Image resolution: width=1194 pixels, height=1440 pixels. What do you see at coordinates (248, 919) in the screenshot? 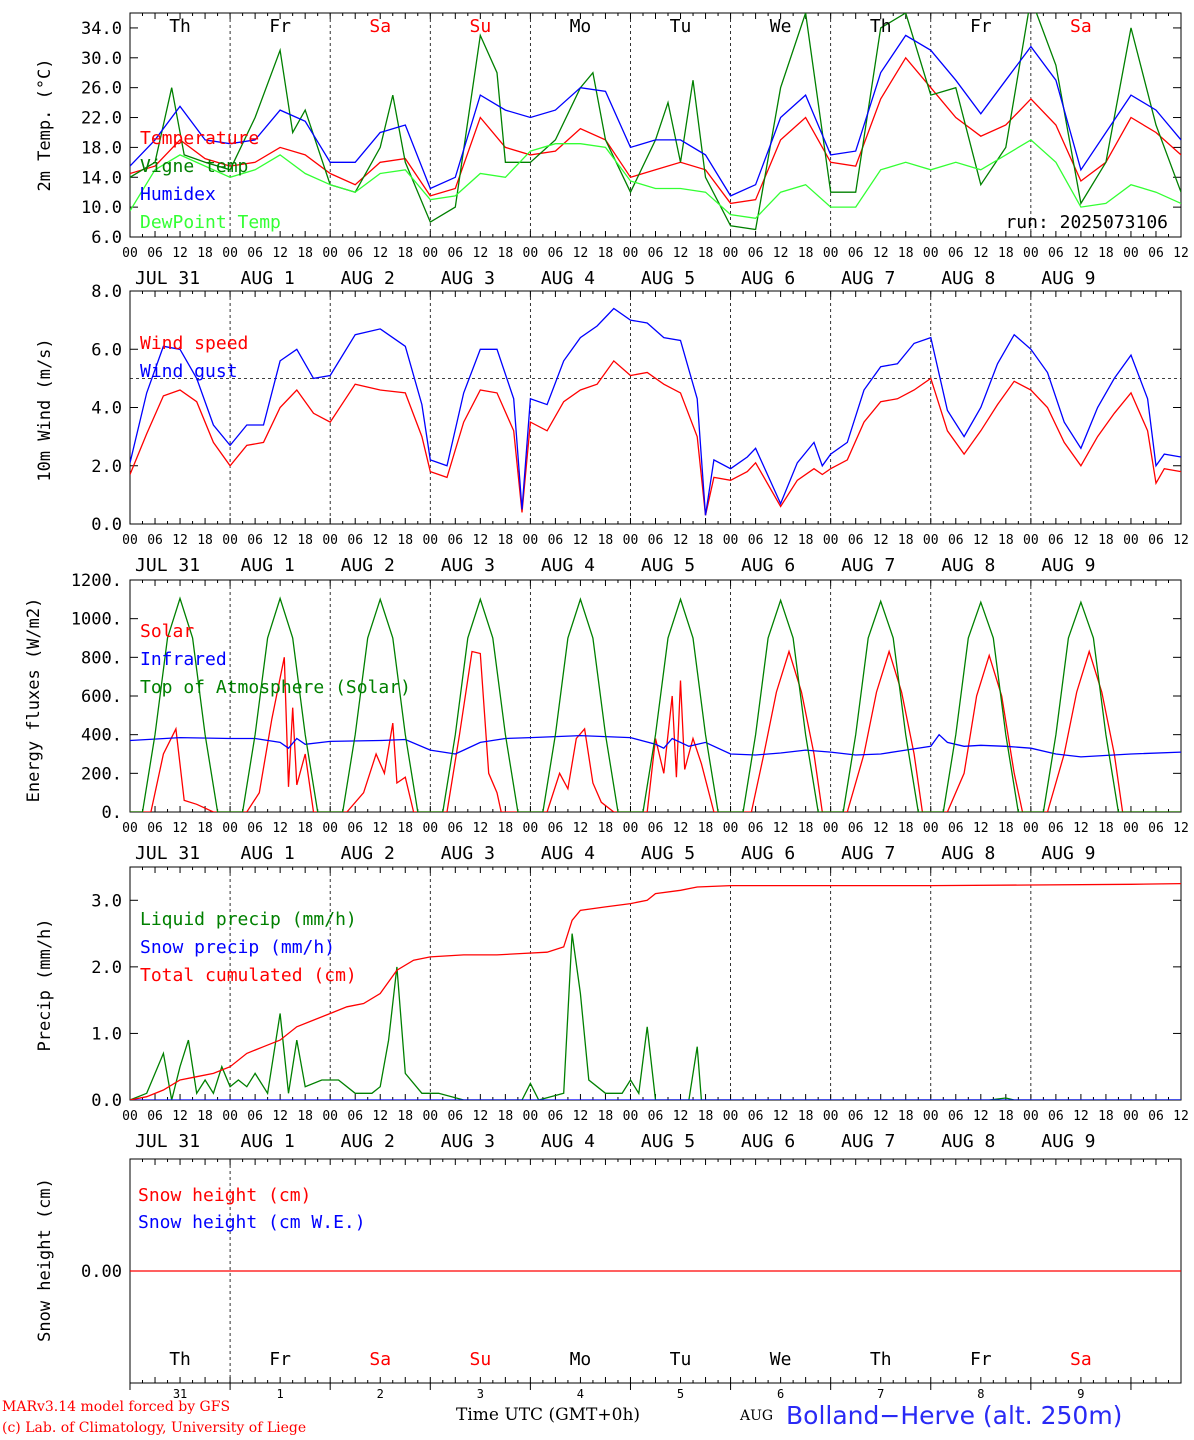
I see `legend-entry: Liquid precip (mm/h)` at bounding box center [248, 919].